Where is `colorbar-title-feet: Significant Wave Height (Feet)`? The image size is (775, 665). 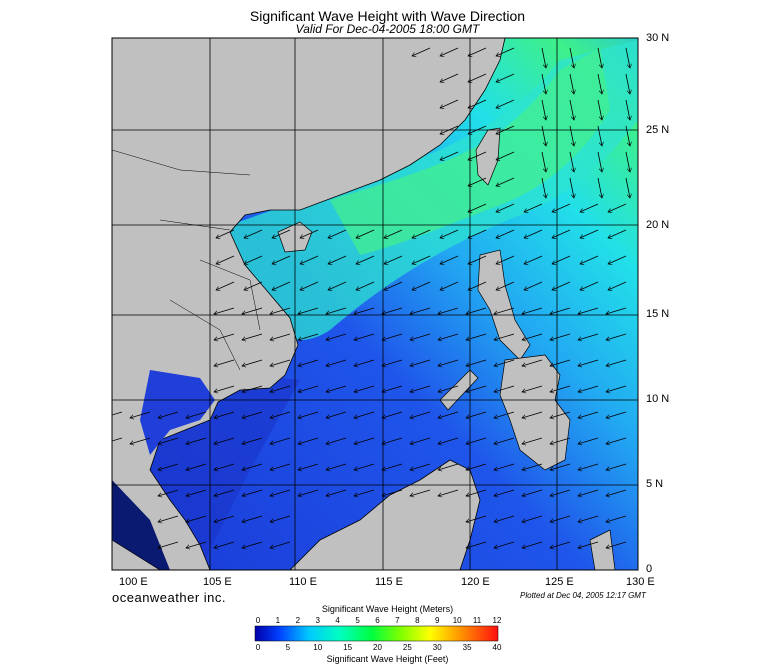
colorbar-title-feet: Significant Wave Height (Feet) is located at coordinates (387, 659).